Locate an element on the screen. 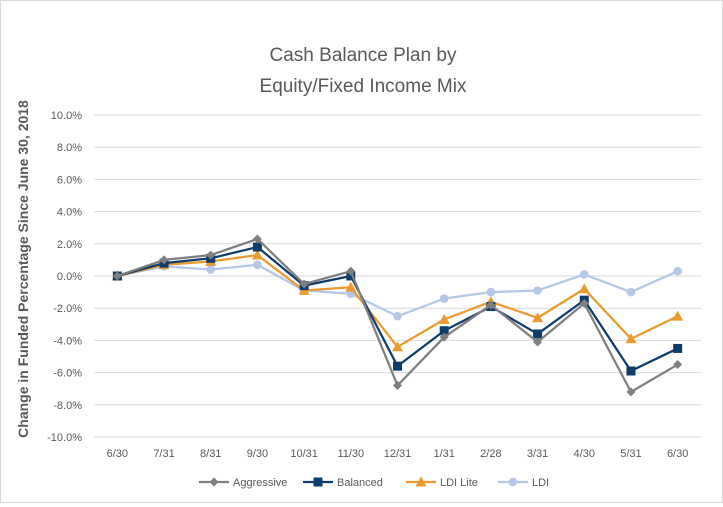 The width and height of the screenshot is (723, 507). legend-label: LDI is located at coordinates (540, 483).